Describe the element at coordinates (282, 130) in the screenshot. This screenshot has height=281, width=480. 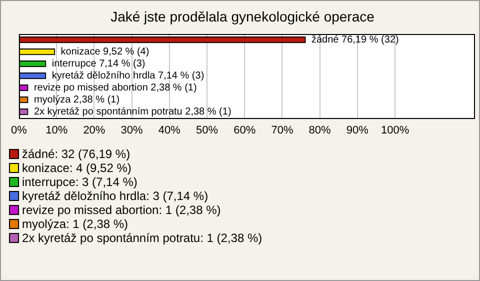
I see `x-tick-label: 70%` at that location.